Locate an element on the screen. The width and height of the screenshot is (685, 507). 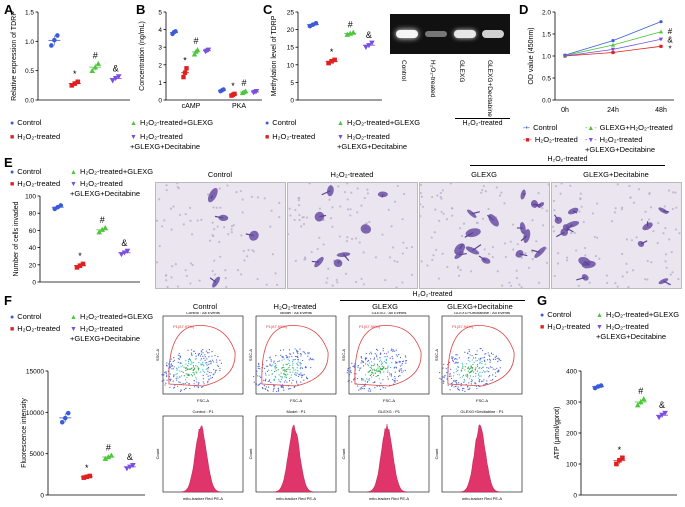
y-axis-label: Count is located at coordinates (157, 454).